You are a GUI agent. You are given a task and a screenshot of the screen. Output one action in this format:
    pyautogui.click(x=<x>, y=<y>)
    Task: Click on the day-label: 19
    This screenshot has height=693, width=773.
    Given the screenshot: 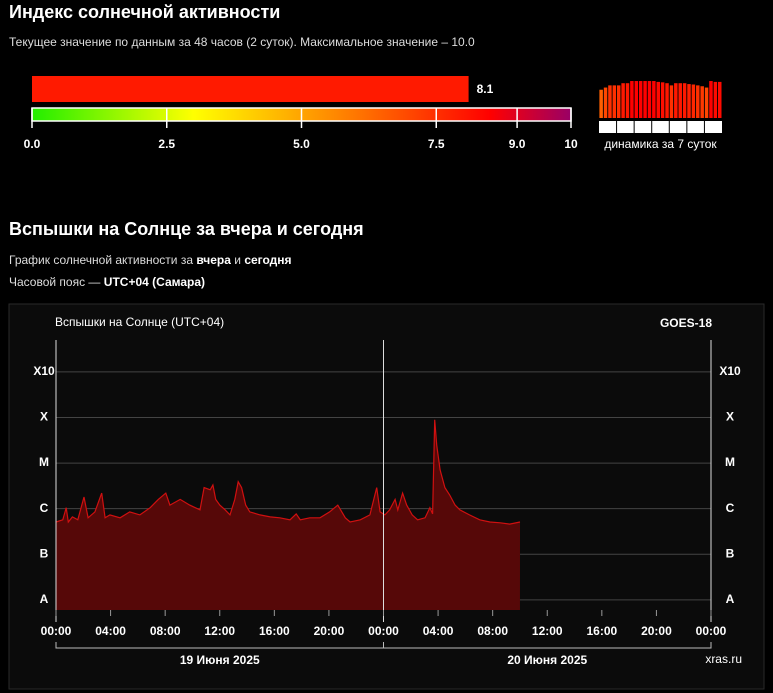 What is the action you would take?
    pyautogui.click(x=696, y=127)
    